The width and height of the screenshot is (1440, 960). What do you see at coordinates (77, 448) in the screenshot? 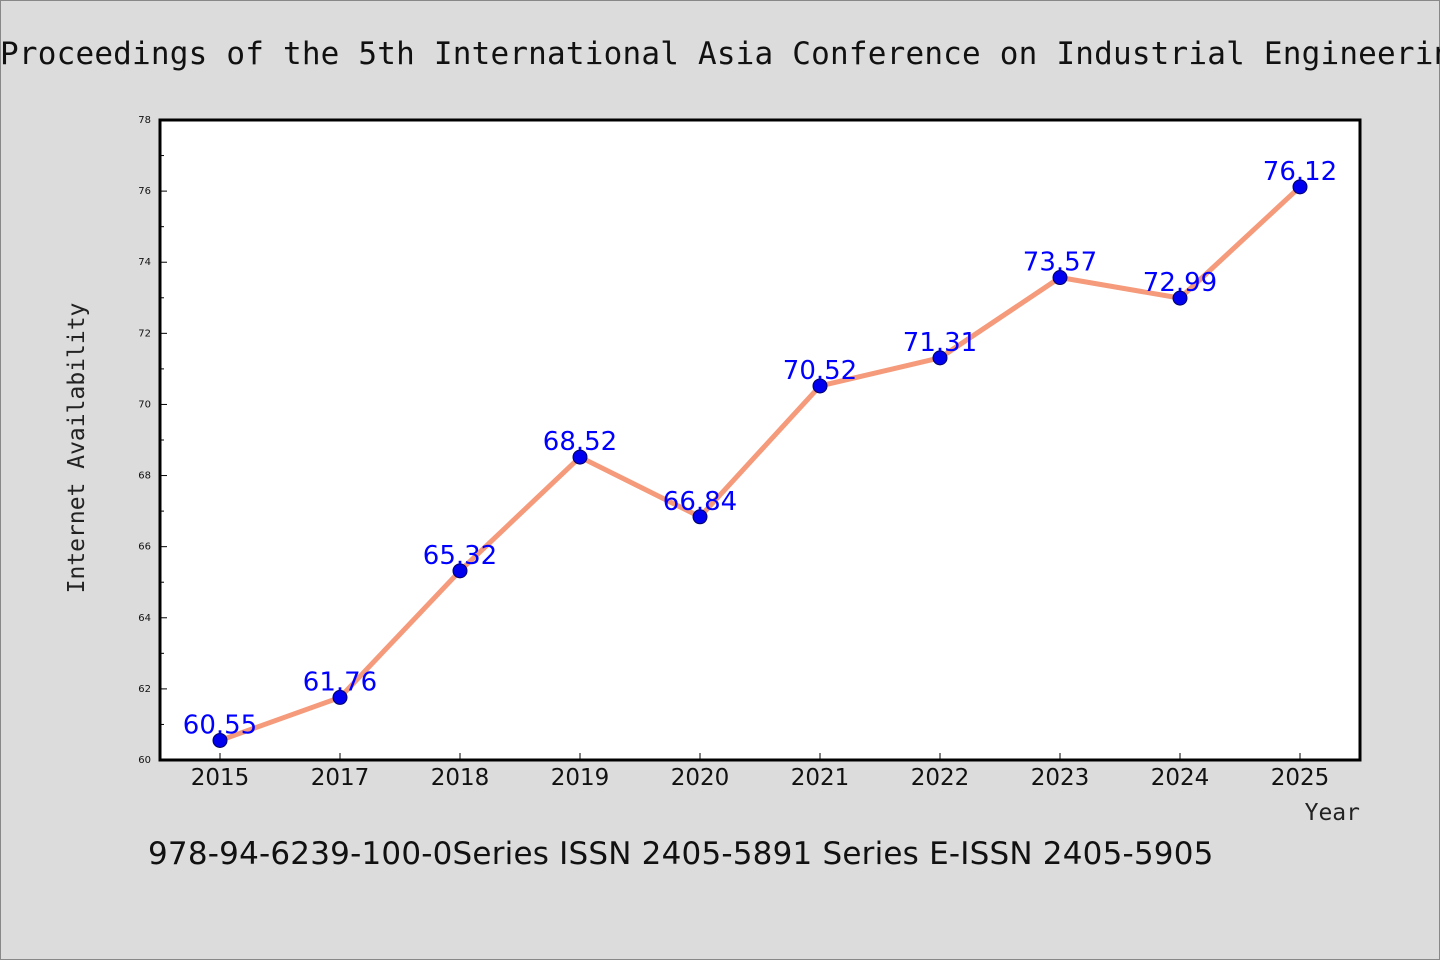
I see `y-axis-label: Internet Availability` at bounding box center [77, 448].